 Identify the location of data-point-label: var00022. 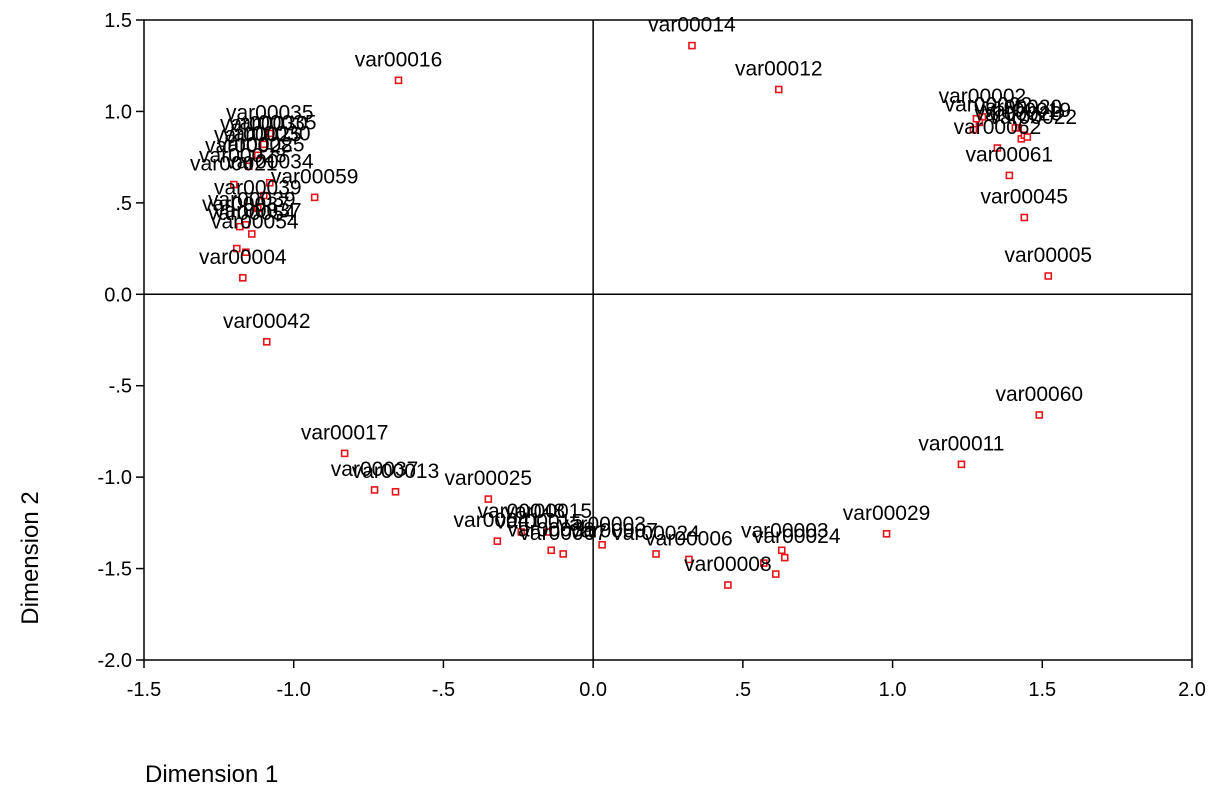
(1034, 117).